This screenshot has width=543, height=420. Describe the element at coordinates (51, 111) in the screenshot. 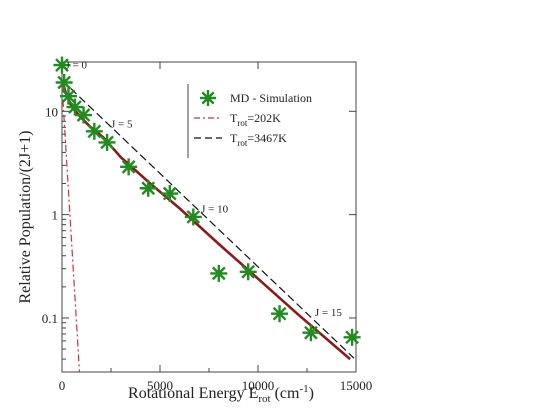

I see `y-tick-label: 10` at that location.